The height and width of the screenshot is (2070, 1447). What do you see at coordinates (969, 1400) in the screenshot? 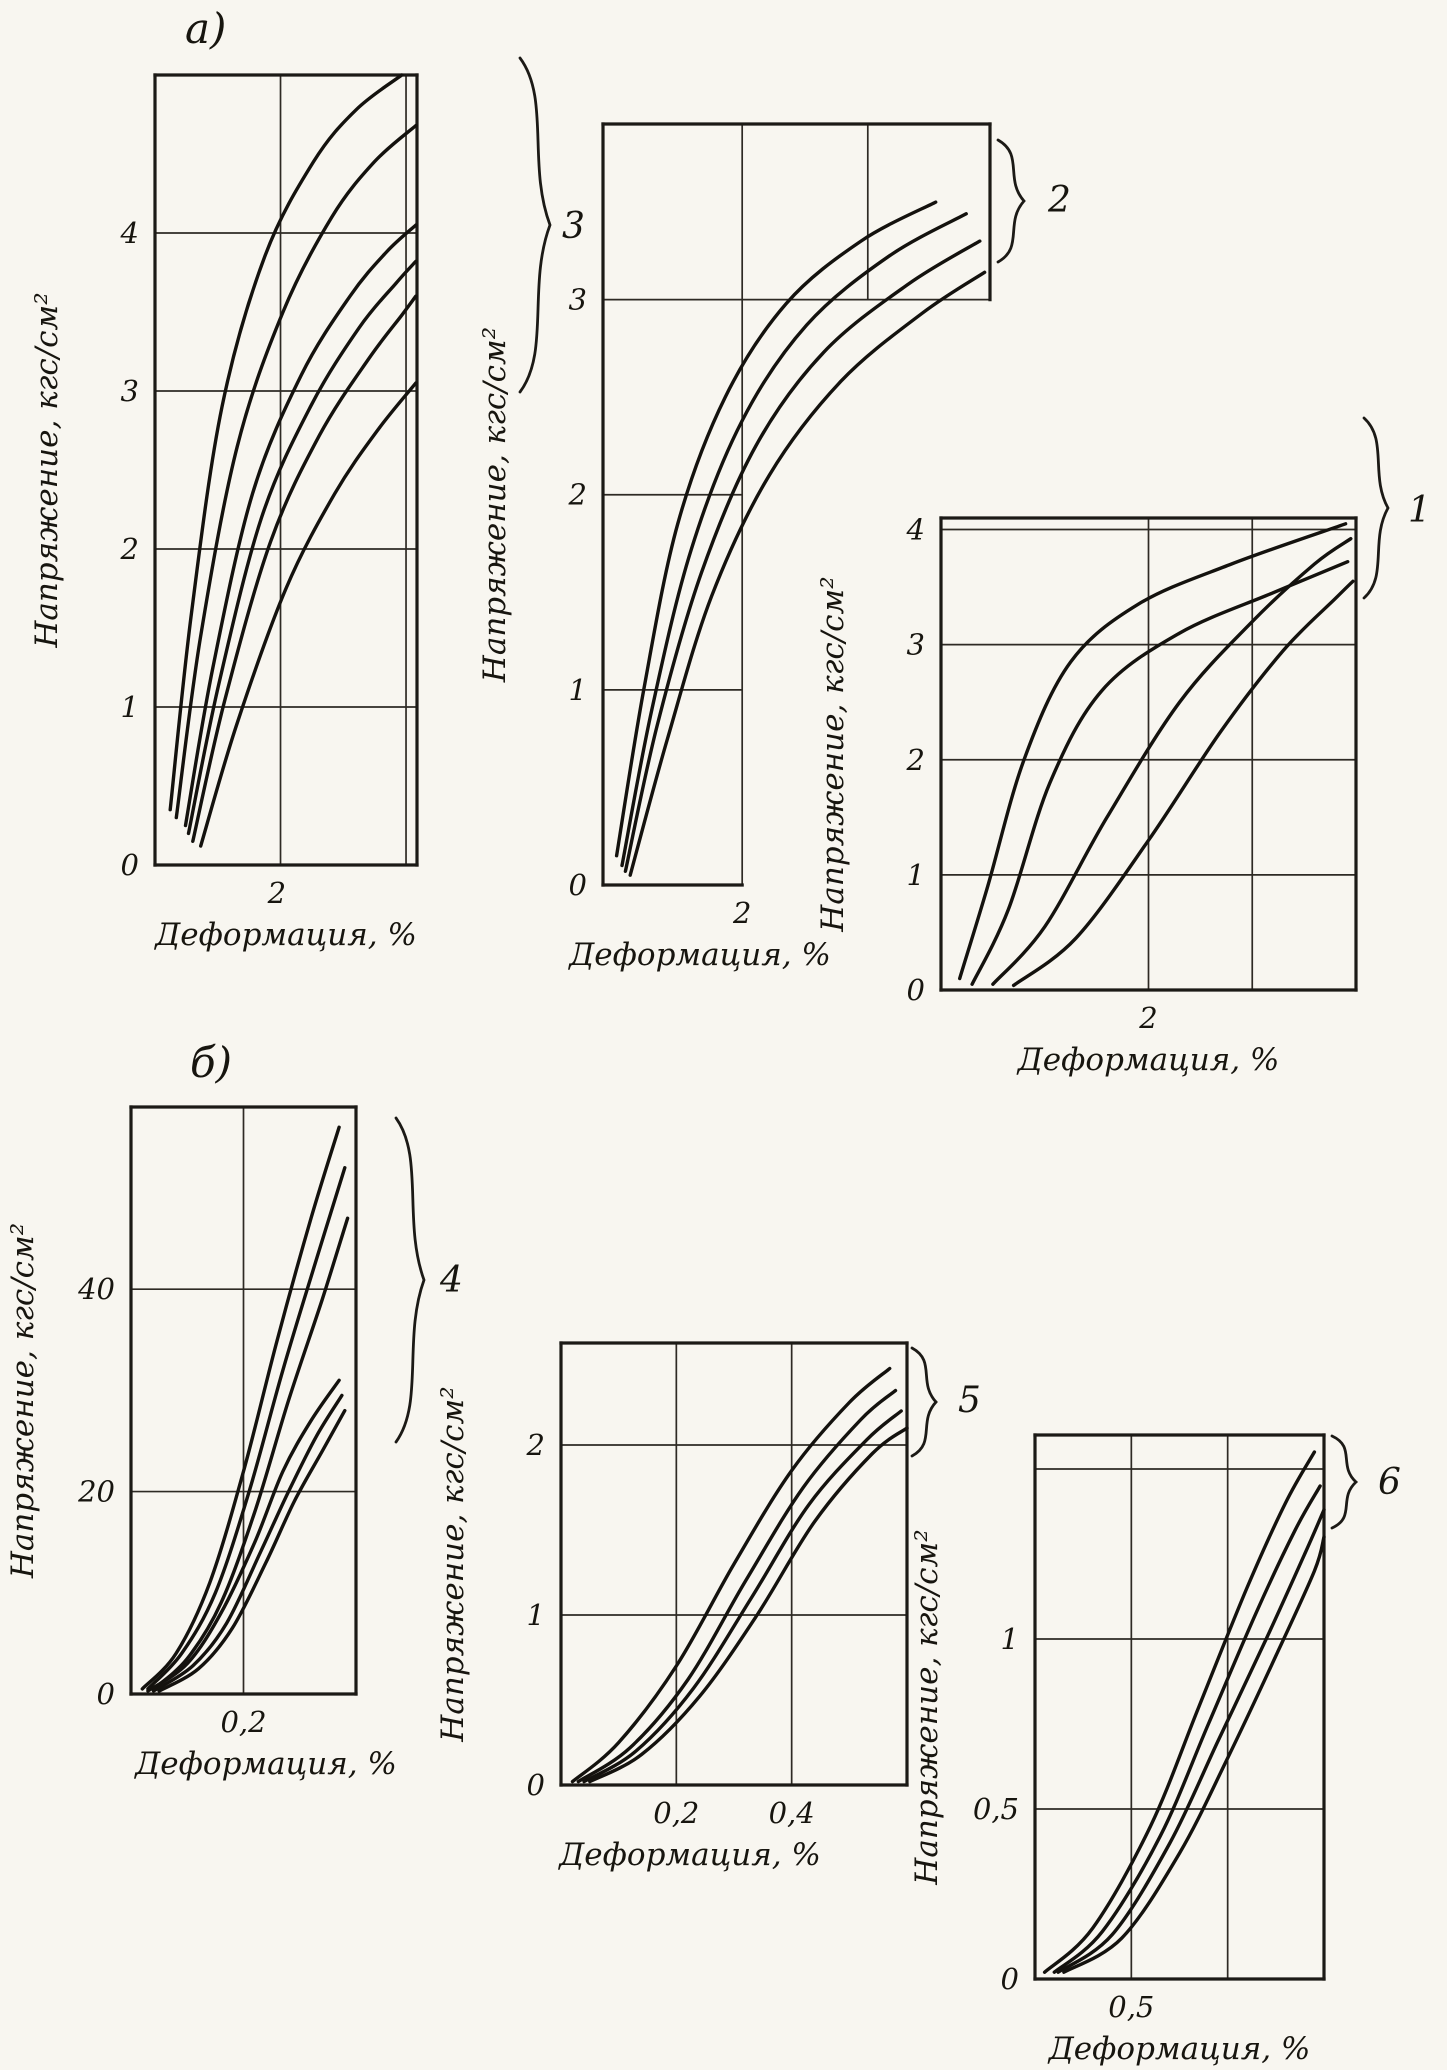
I see `group-number-label: 5` at bounding box center [969, 1400].